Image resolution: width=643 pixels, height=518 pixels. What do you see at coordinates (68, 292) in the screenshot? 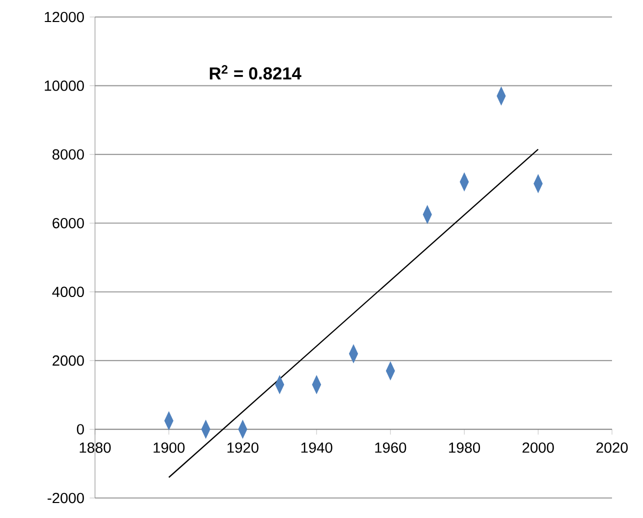
I see `y-tick-label: 4000` at bounding box center [68, 292].